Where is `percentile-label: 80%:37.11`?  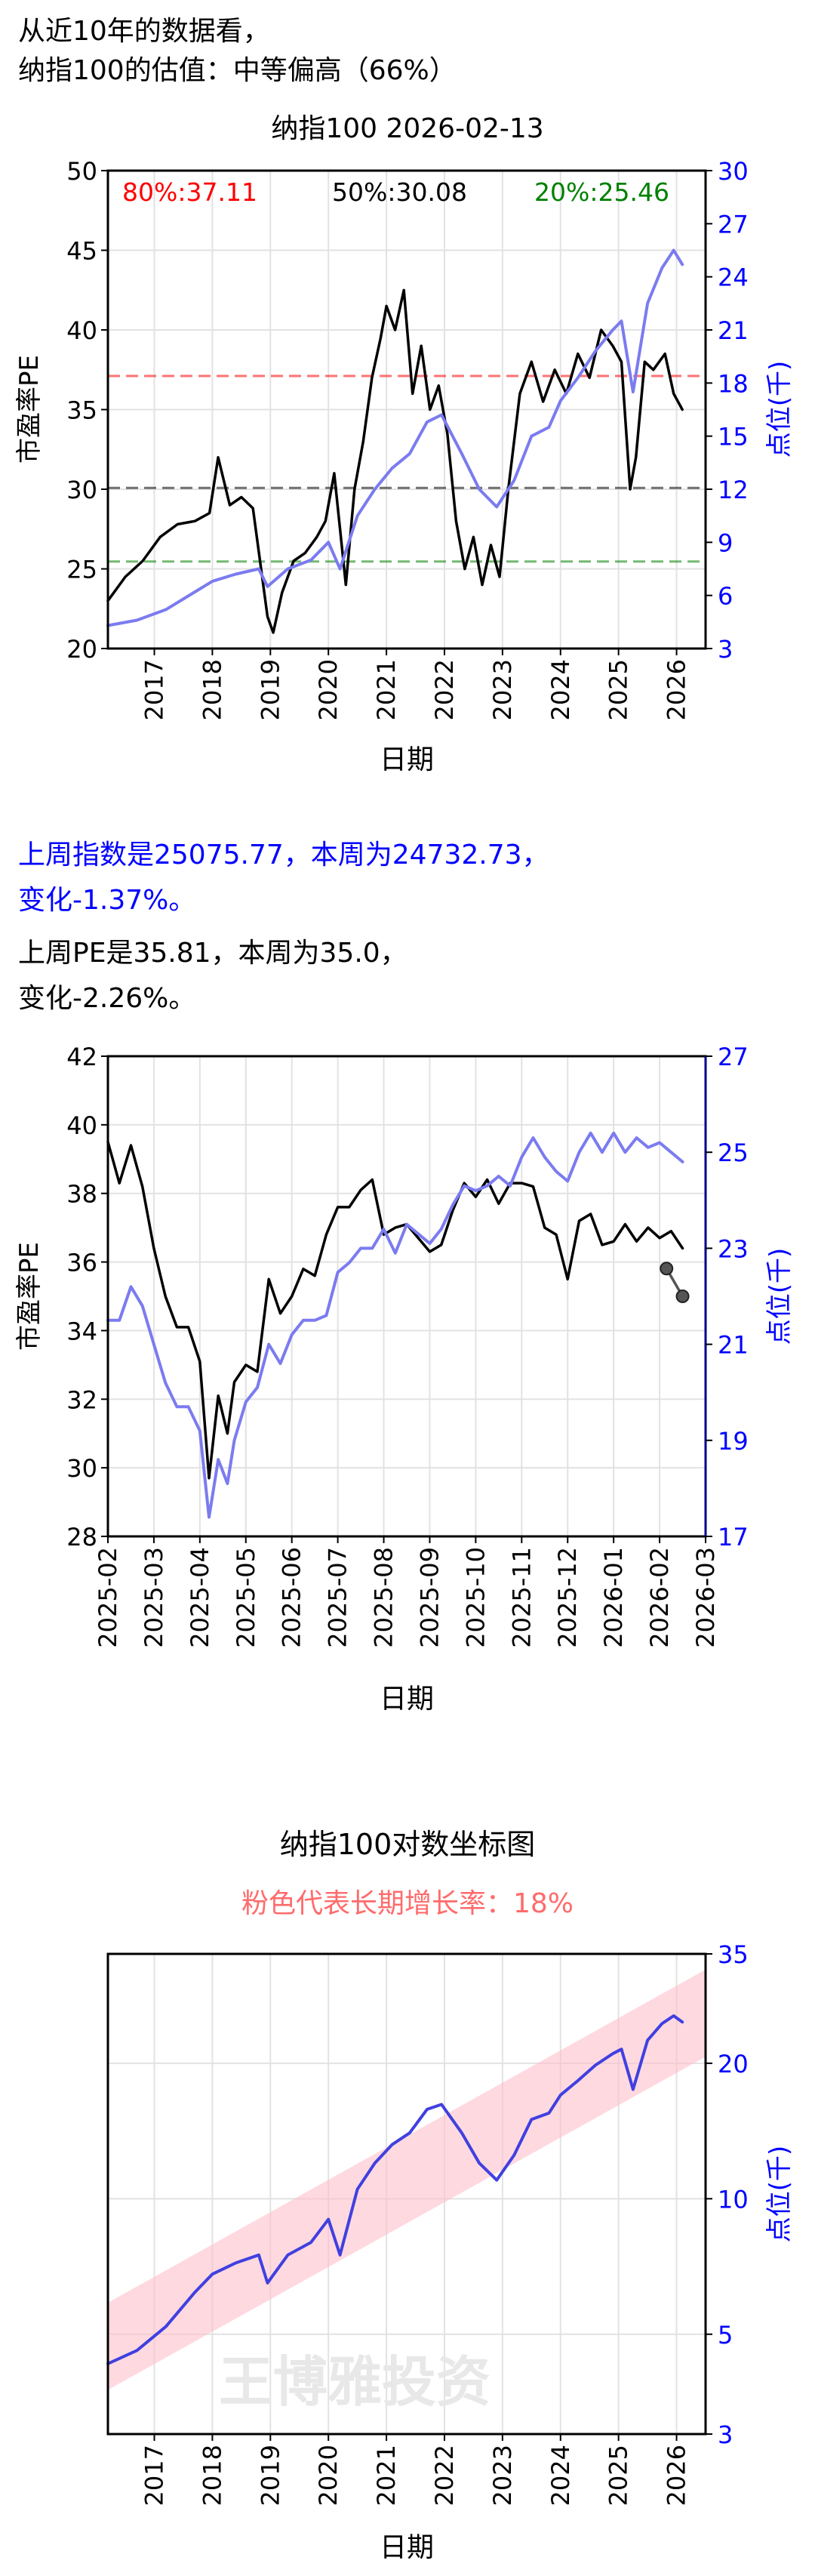 percentile-label: 80%:37.11 is located at coordinates (189, 192).